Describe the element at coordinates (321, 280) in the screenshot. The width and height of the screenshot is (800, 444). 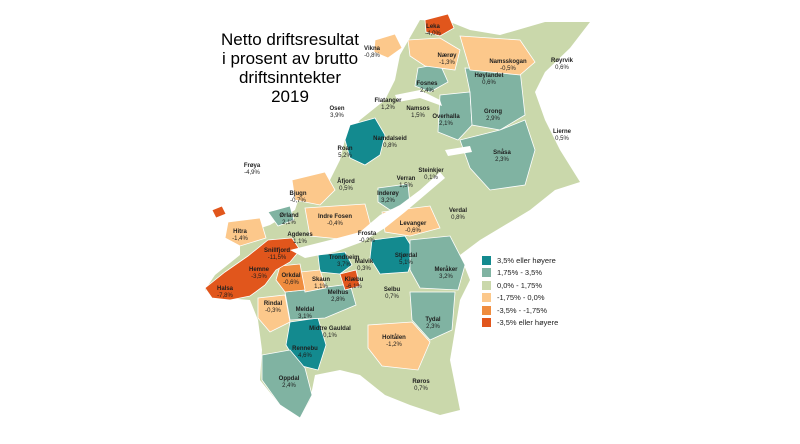
I see `municipality-name: Skaun` at that location.